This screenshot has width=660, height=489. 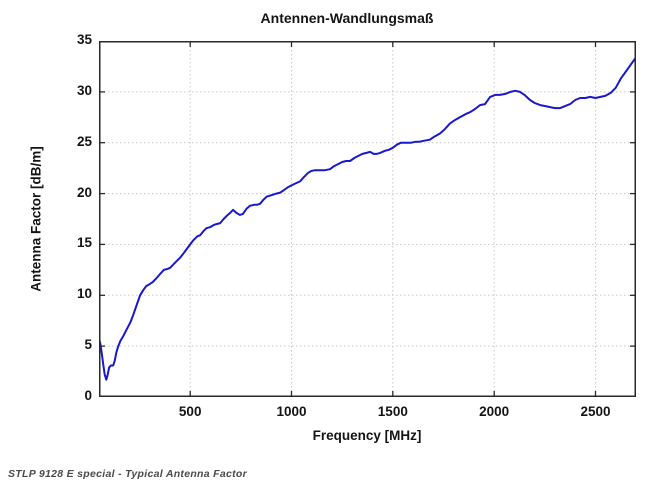 What do you see at coordinates (494, 411) in the screenshot?
I see `x-tick-label: 2000` at bounding box center [494, 411].